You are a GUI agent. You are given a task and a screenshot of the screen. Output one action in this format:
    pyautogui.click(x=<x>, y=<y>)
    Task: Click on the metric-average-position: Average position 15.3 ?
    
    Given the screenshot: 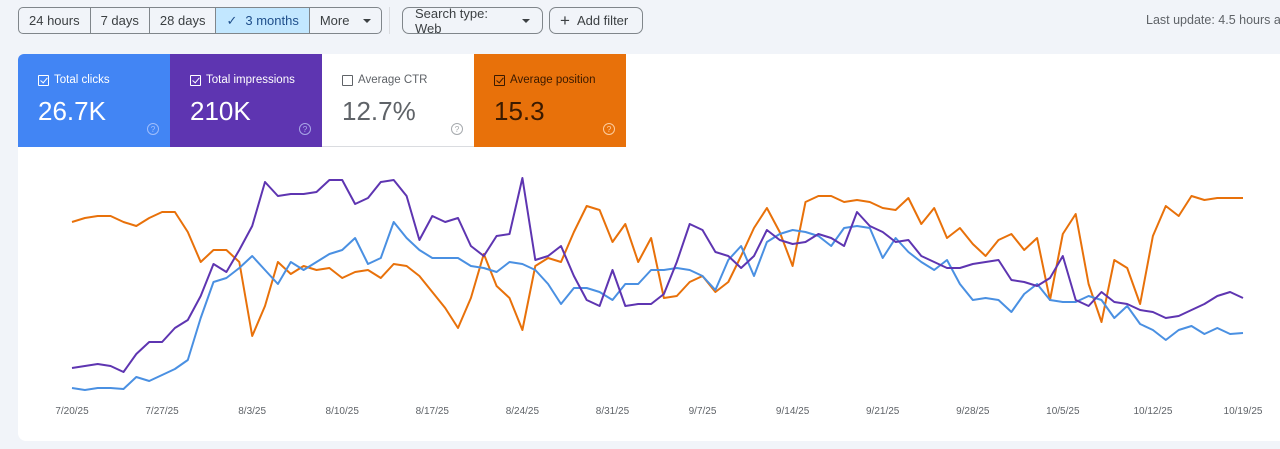 What is the action you would take?
    pyautogui.click(x=550, y=100)
    